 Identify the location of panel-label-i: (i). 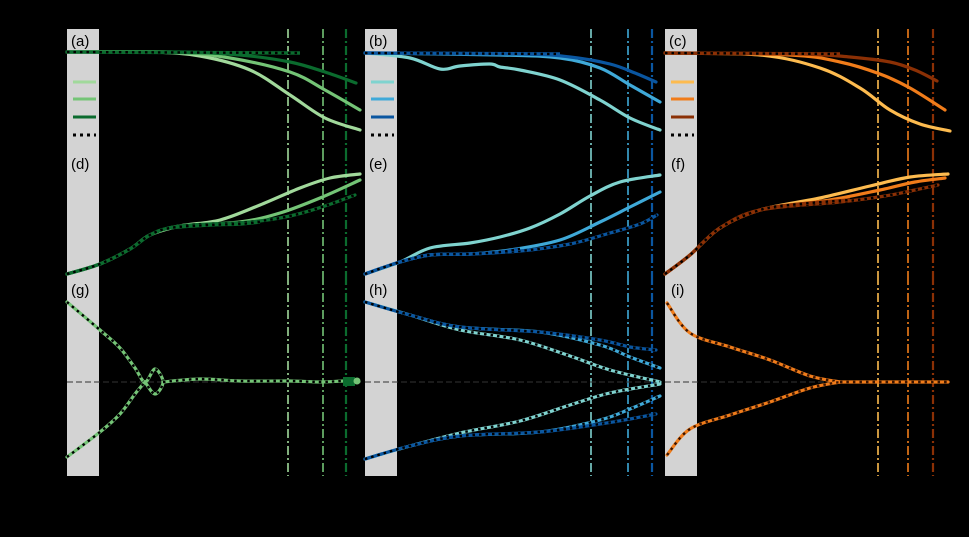
(677, 290).